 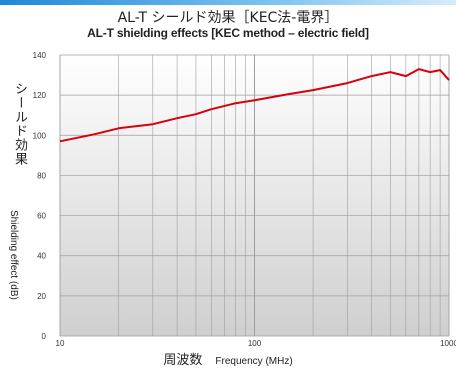 I want to click on x-tick-label: 100, so click(x=255, y=343).